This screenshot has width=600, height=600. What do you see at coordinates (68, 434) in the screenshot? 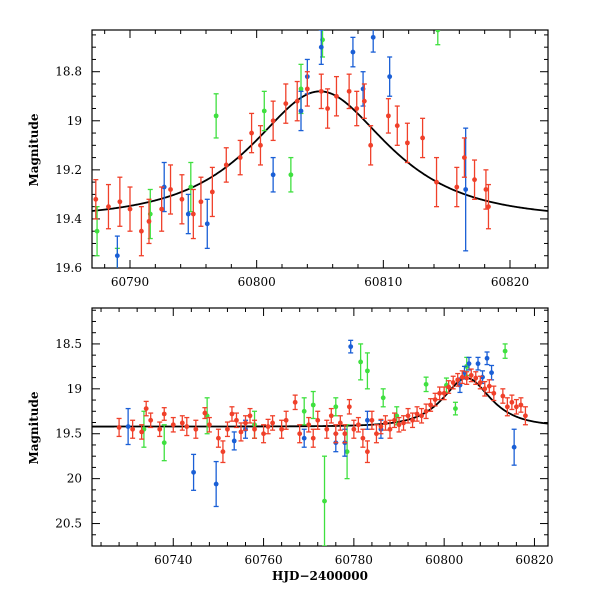
I see `bottom-y-tick-label: 19.5` at bounding box center [68, 434].